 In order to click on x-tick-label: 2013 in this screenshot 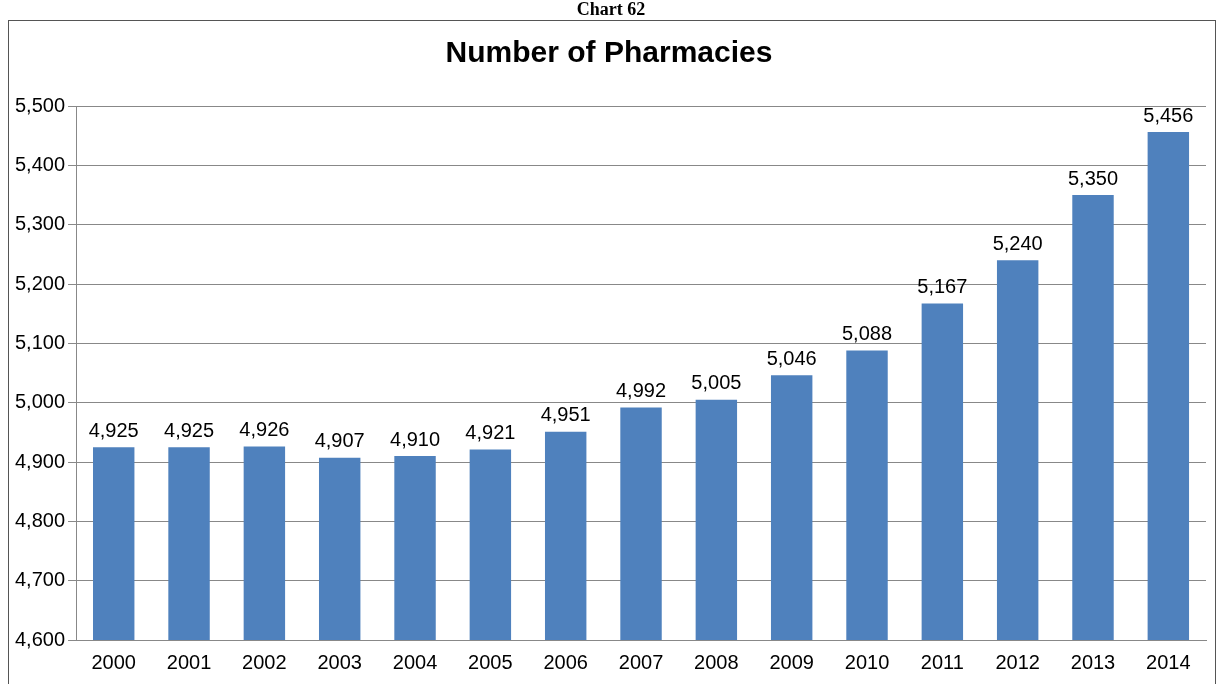, I will do `click(1093, 661)`.